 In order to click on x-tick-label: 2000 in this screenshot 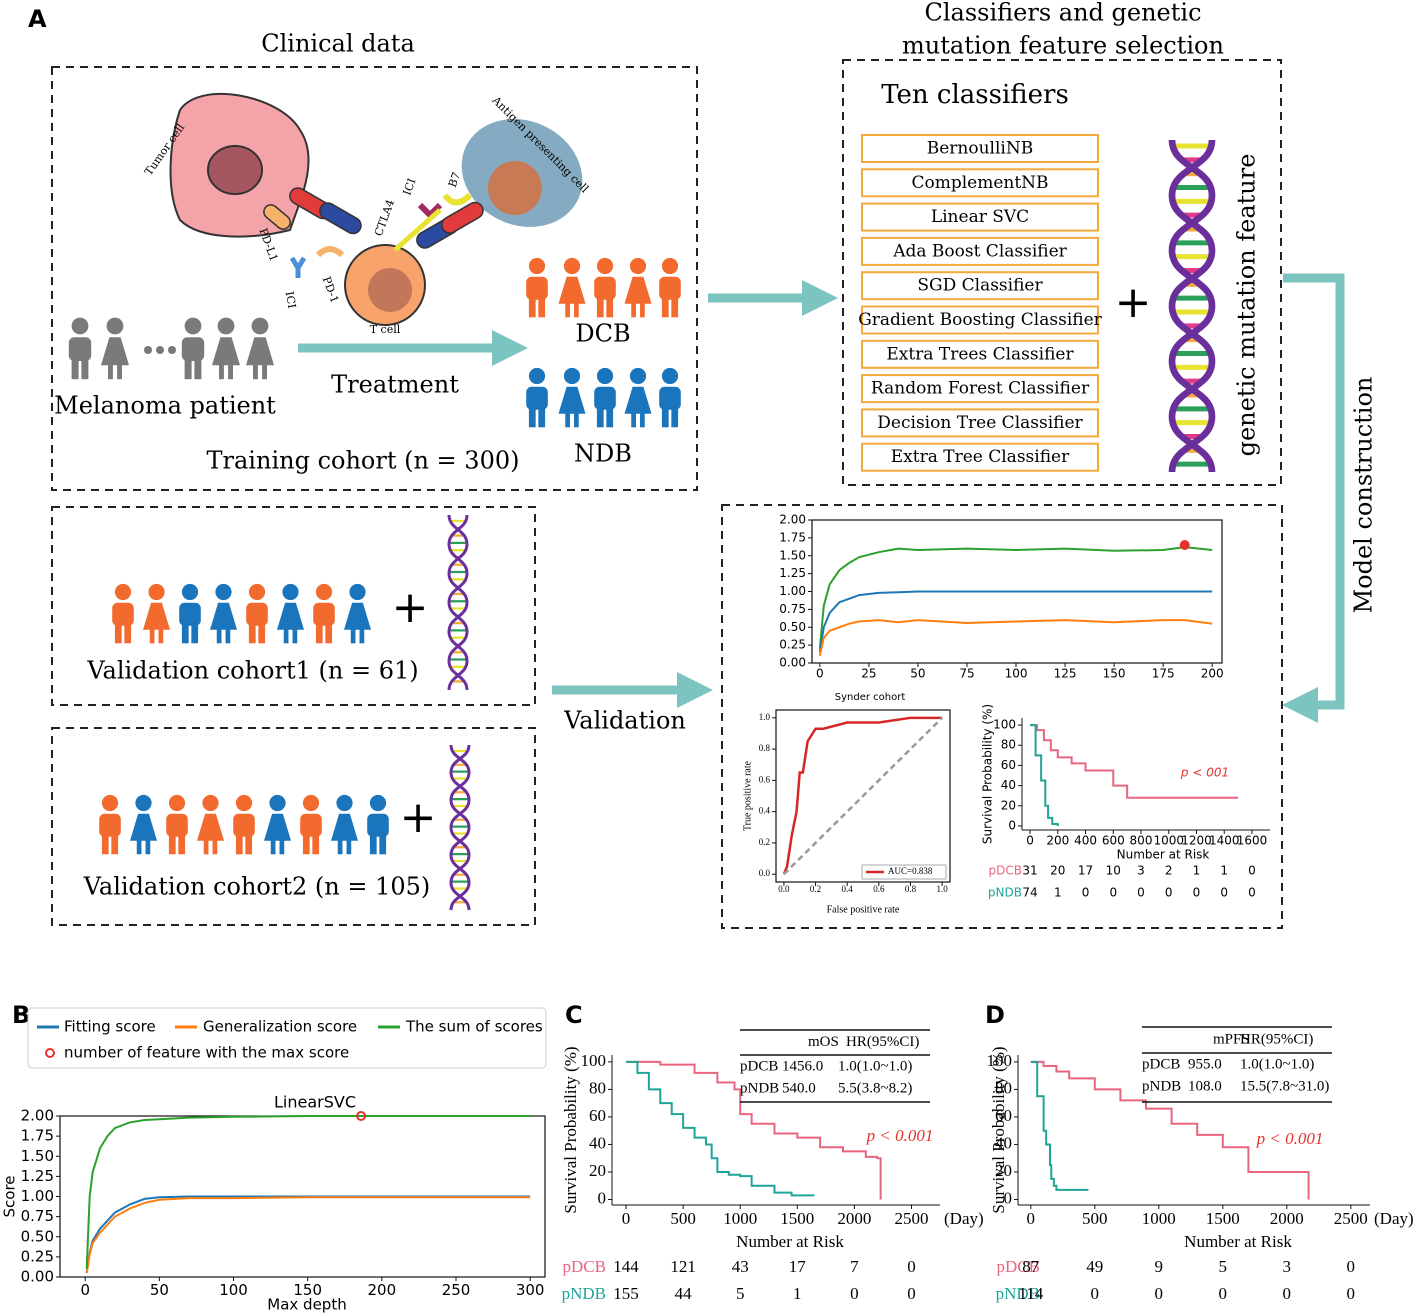, I will do `click(1287, 1218)`.